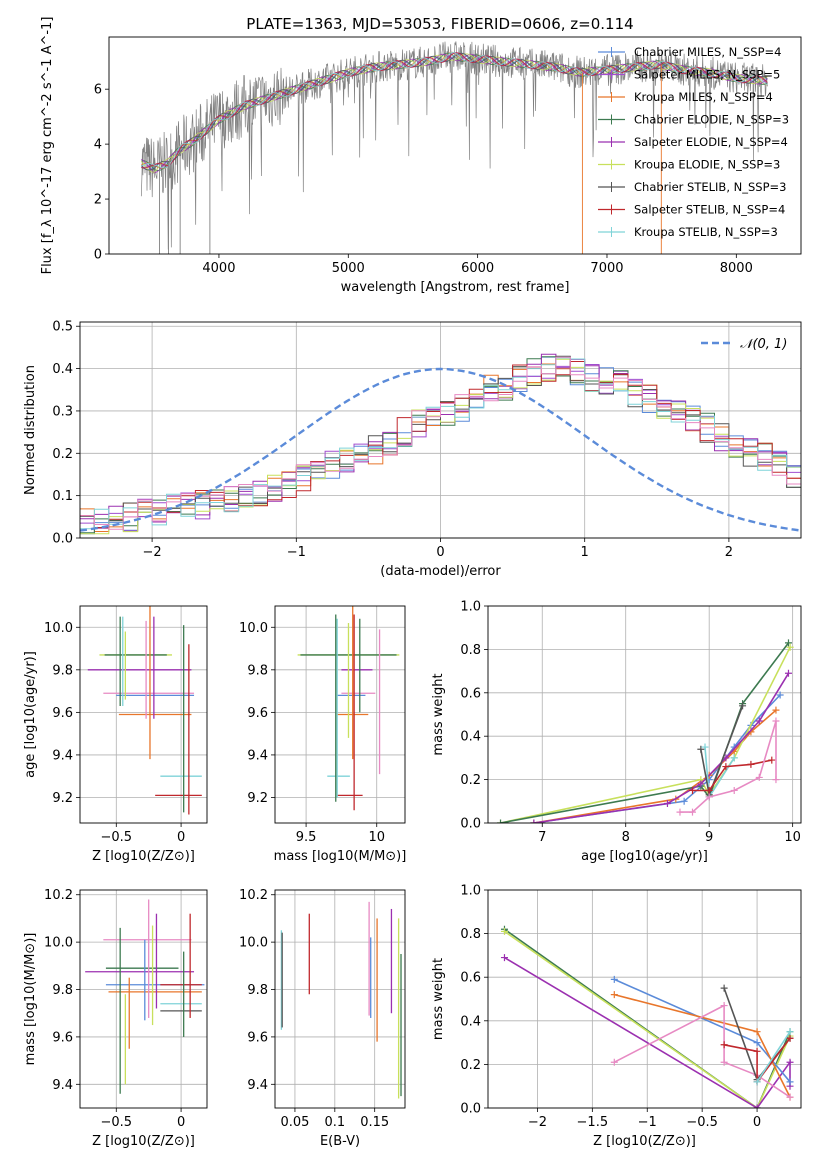 The image size is (819, 1170). Describe the element at coordinates (709, 837) in the screenshot. I see `x-tick-label: 9` at that location.